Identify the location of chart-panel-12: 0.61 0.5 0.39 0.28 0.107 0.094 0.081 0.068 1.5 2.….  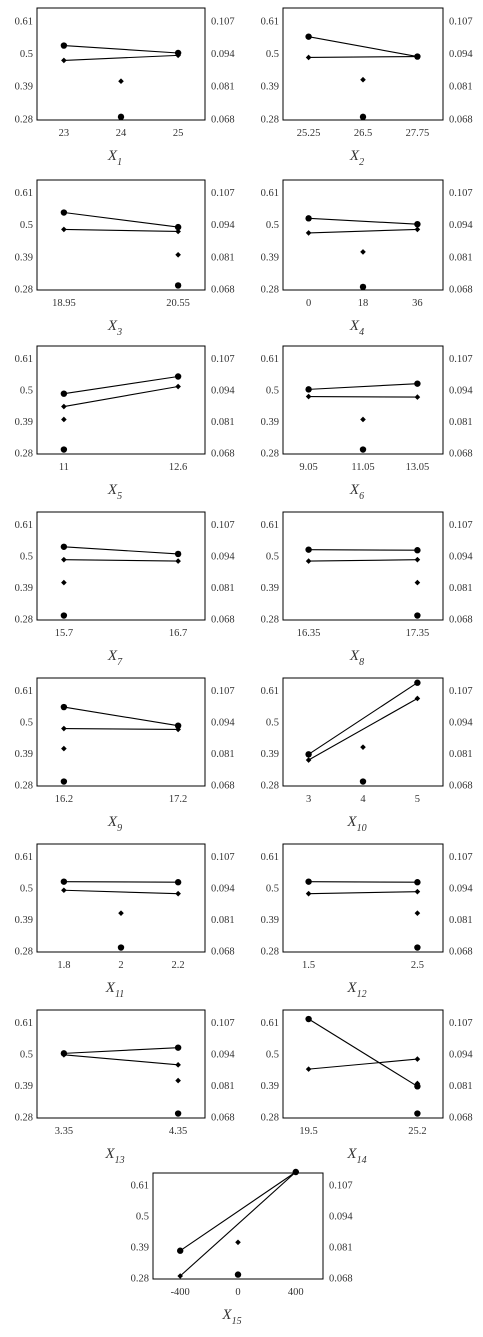
(367, 921).